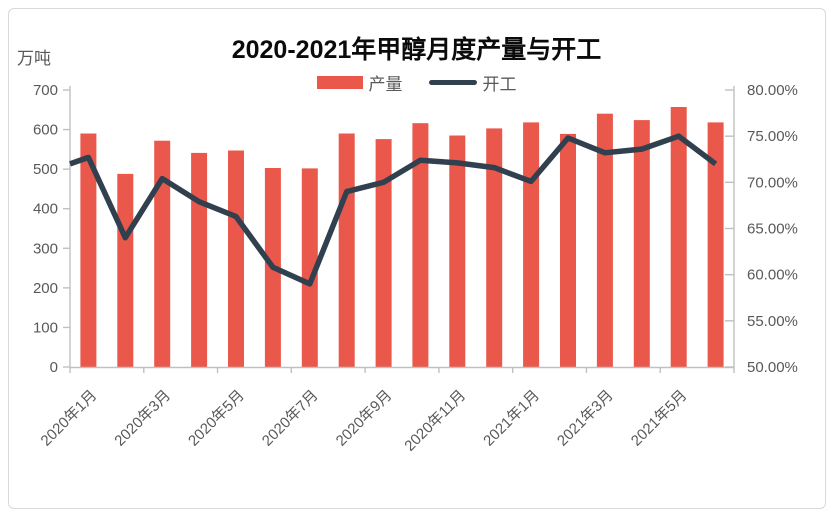 The height and width of the screenshot is (516, 833). What do you see at coordinates (531, 245) in the screenshot?
I see `production-bar-2021年1月` at bounding box center [531, 245].